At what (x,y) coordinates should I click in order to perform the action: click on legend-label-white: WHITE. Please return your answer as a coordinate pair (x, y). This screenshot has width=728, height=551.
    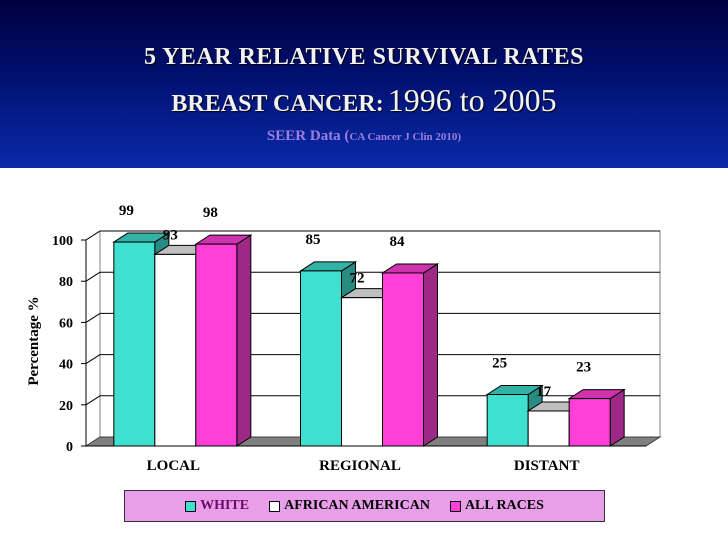
    Looking at the image, I should click on (225, 505).